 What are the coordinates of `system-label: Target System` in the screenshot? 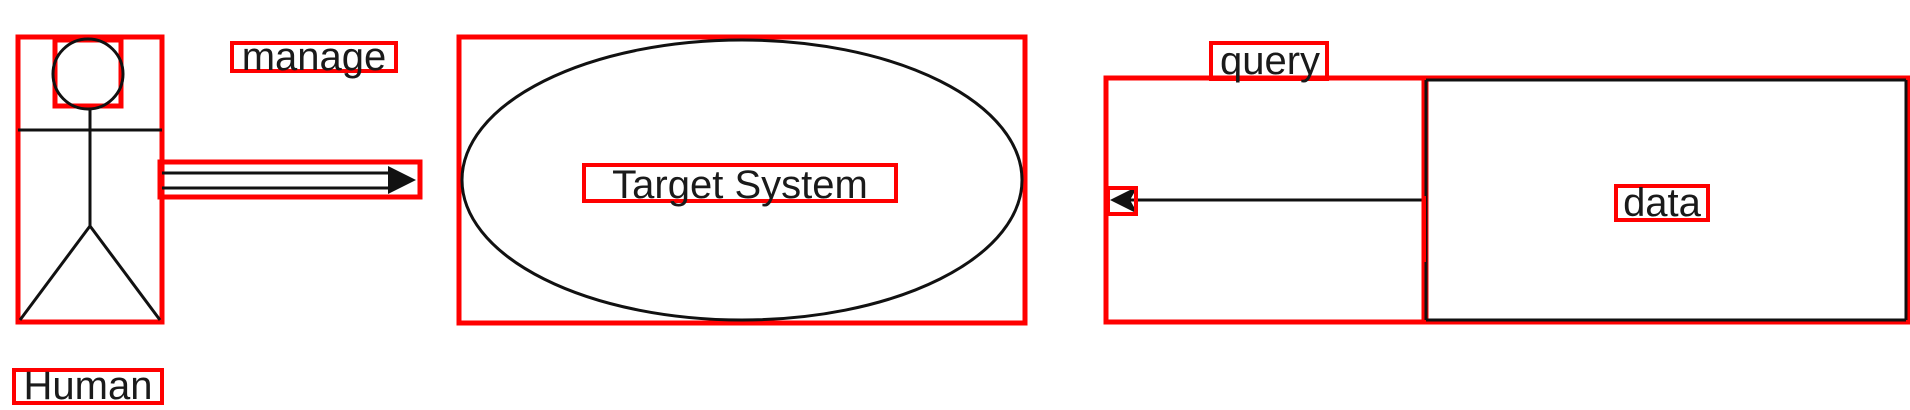 It's located at (740, 185).